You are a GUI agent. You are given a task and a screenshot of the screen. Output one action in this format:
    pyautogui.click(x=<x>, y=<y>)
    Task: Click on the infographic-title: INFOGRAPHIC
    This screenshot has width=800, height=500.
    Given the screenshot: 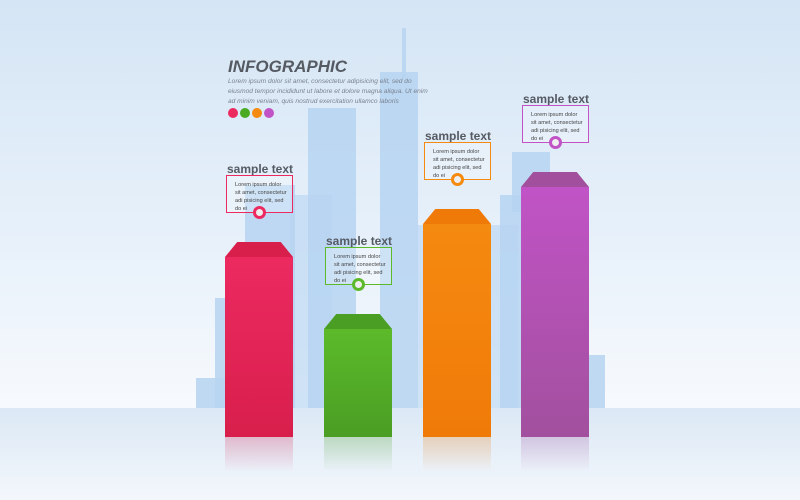 What is the action you would take?
    pyautogui.click(x=287, y=66)
    